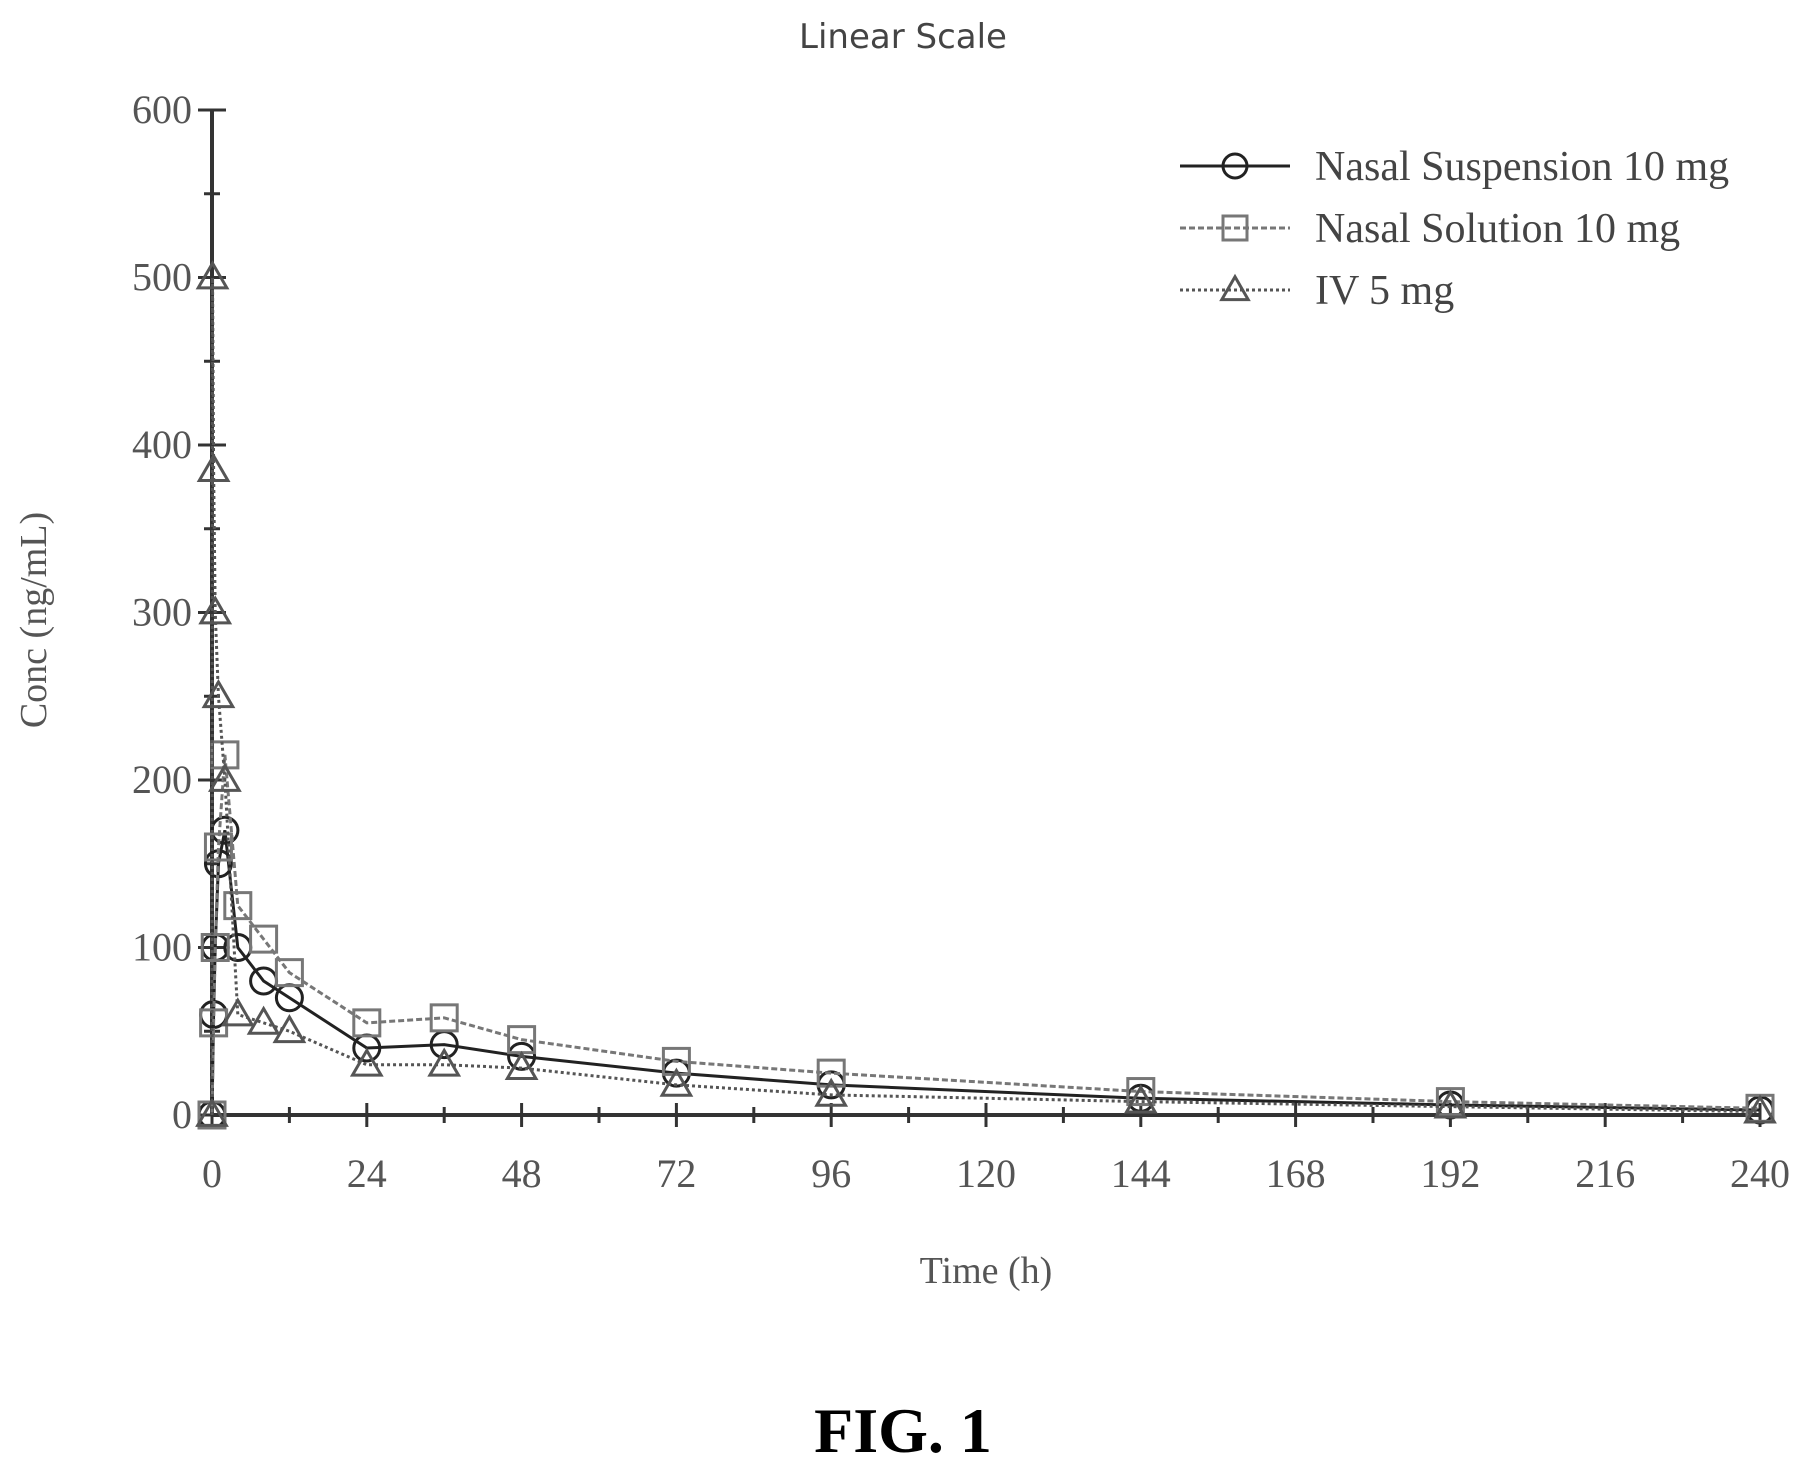  Describe the element at coordinates (1760, 1173) in the screenshot. I see `x-tick-label: 240` at that location.